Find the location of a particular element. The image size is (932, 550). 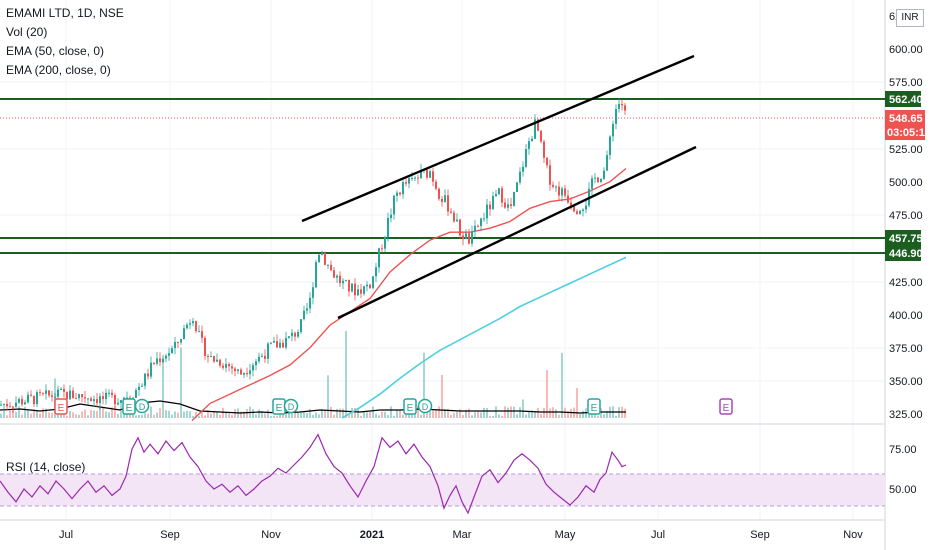

price-tick: 475.00 is located at coordinates (906, 216).